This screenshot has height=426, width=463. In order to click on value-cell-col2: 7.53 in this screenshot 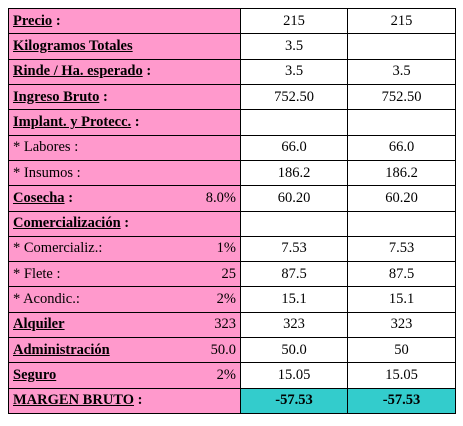, I will do `click(401, 249)`.